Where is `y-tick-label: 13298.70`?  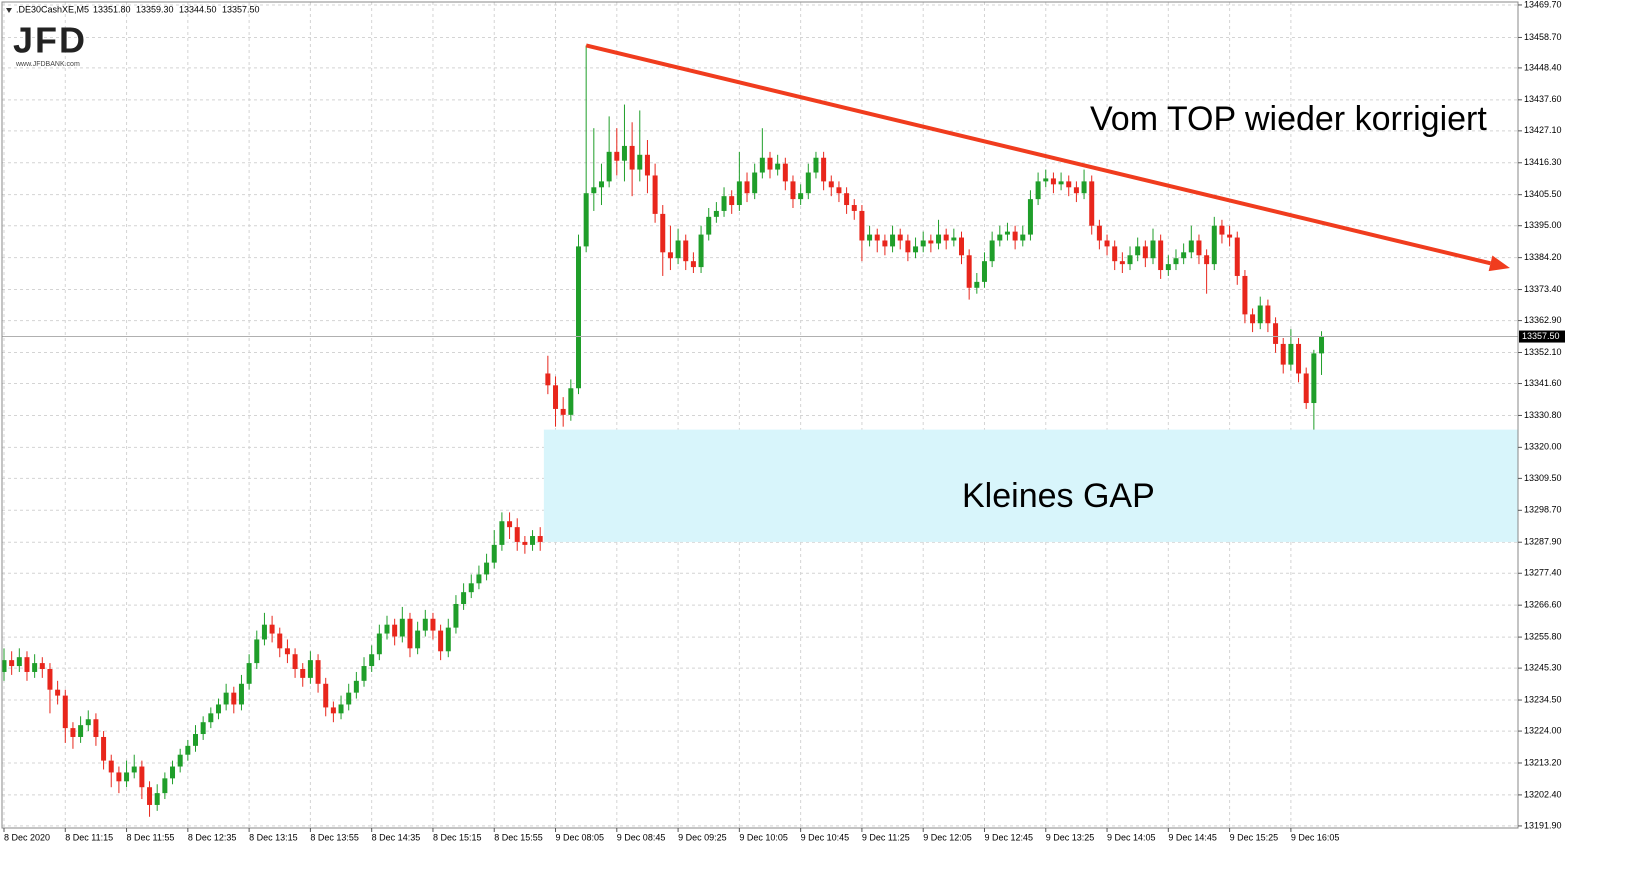
y-tick-label: 13298.70 is located at coordinates (1543, 510).